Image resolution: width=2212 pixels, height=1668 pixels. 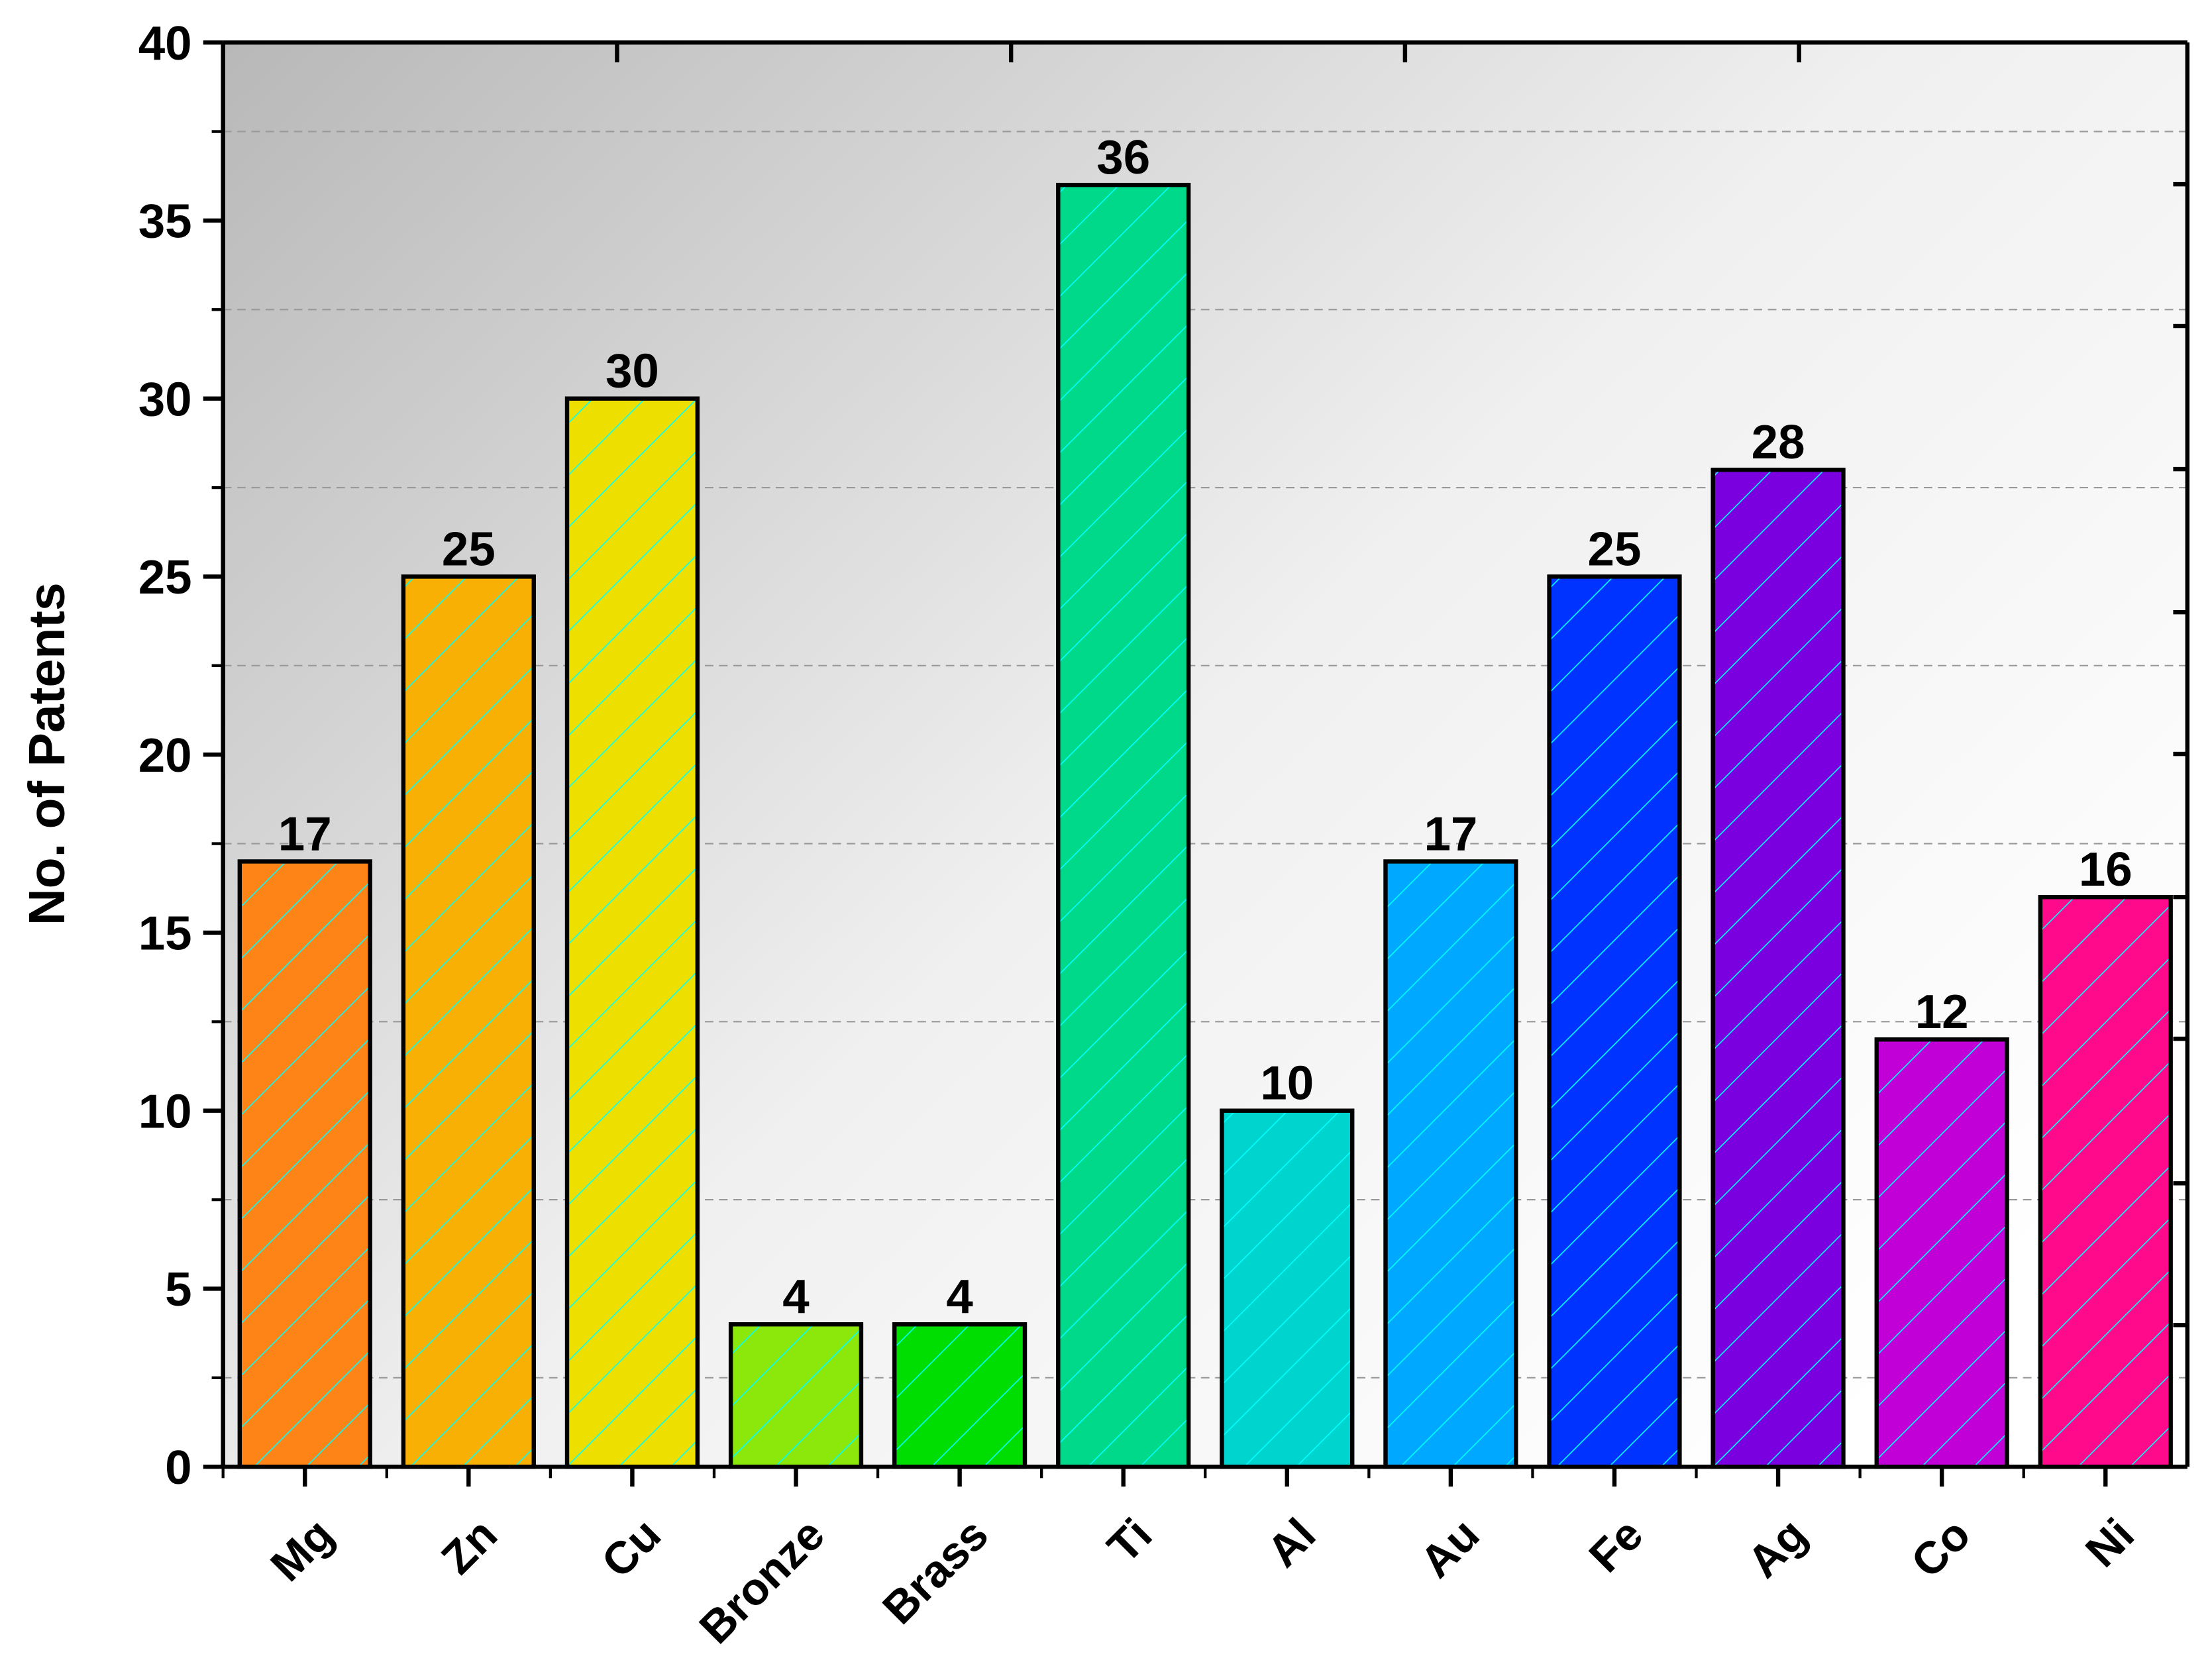 I want to click on data-label-ti: 36, so click(x=1123, y=157).